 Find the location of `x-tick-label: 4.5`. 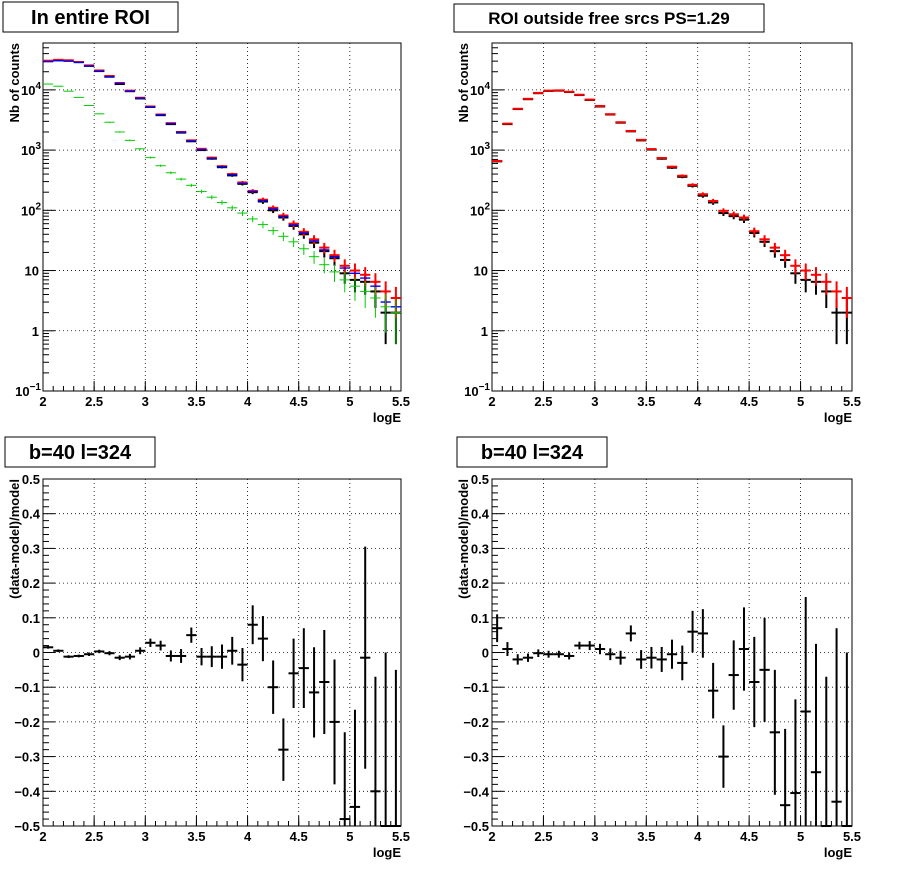

x-tick-label: 4.5 is located at coordinates (299, 836).